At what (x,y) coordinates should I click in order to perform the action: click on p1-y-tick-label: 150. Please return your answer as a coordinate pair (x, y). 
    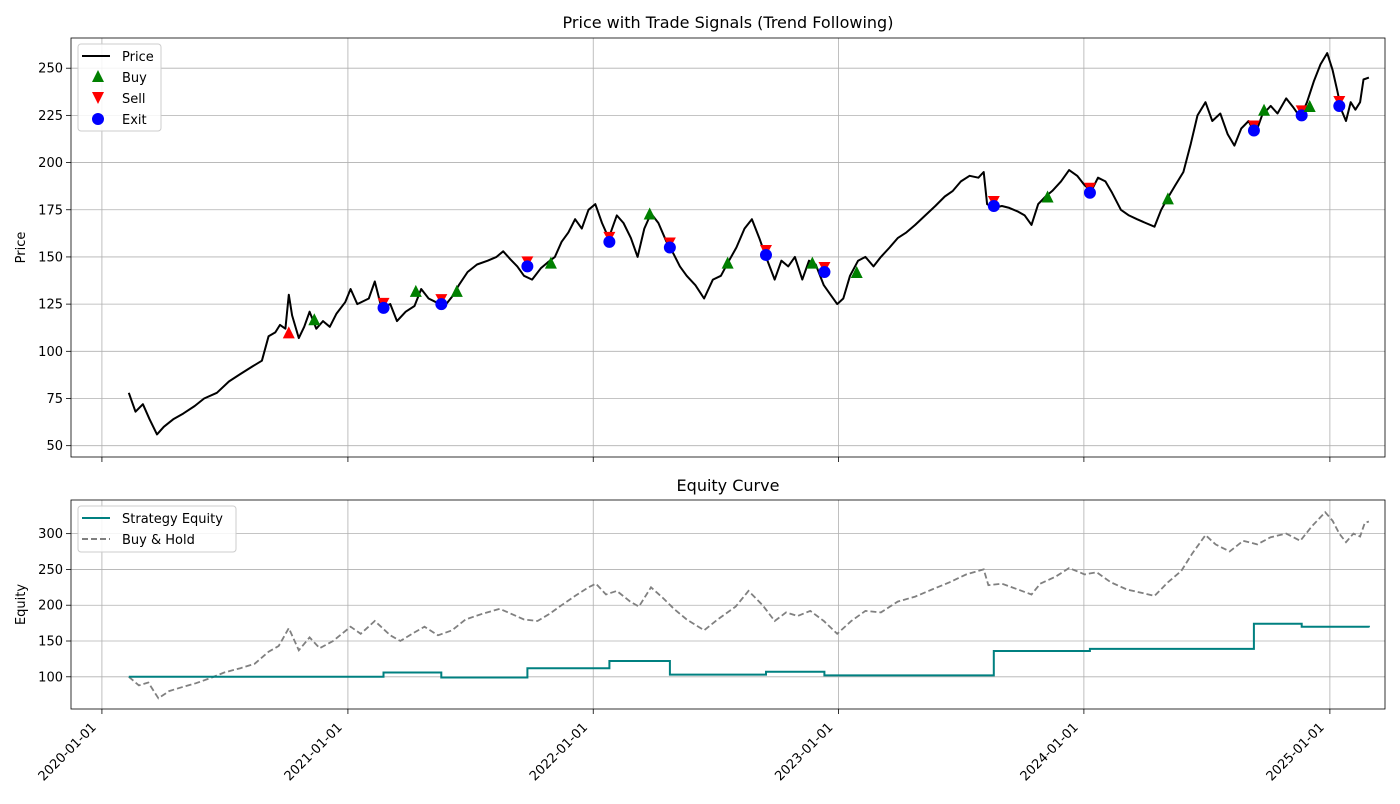
    Looking at the image, I should click on (50, 257).